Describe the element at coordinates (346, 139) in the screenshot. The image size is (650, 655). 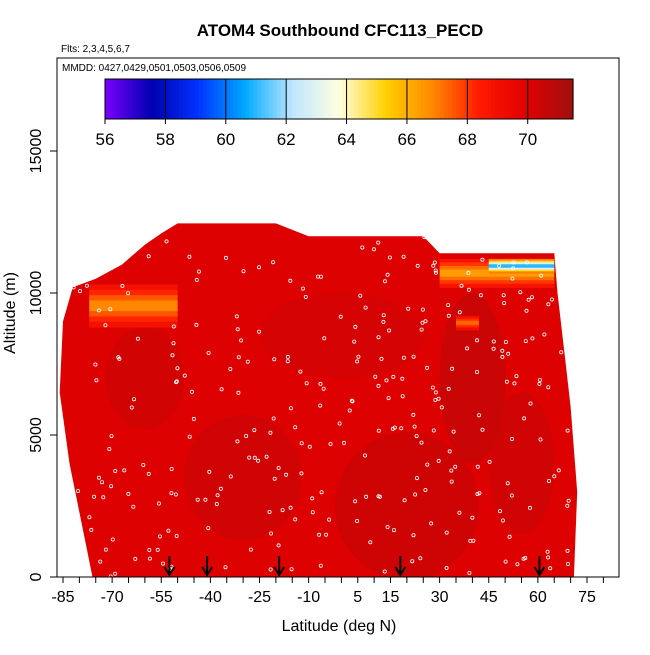
I see `colorbar-tick-label: 64` at that location.